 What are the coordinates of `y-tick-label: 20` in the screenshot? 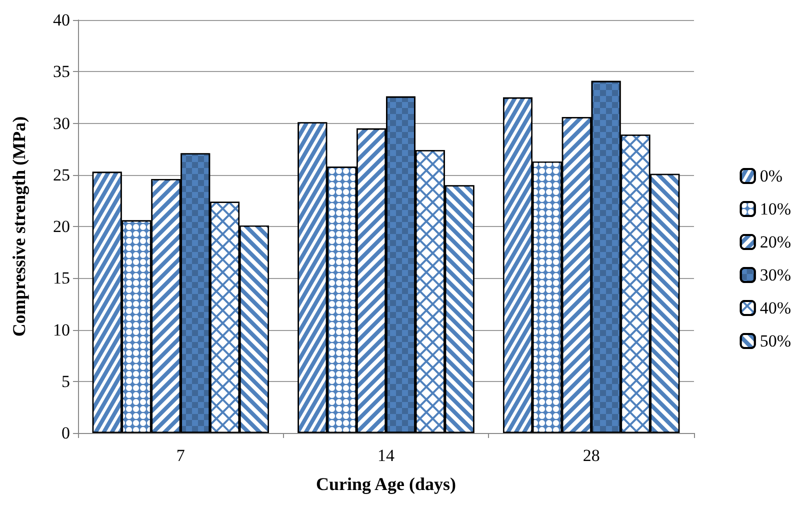 It's located at (61, 226).